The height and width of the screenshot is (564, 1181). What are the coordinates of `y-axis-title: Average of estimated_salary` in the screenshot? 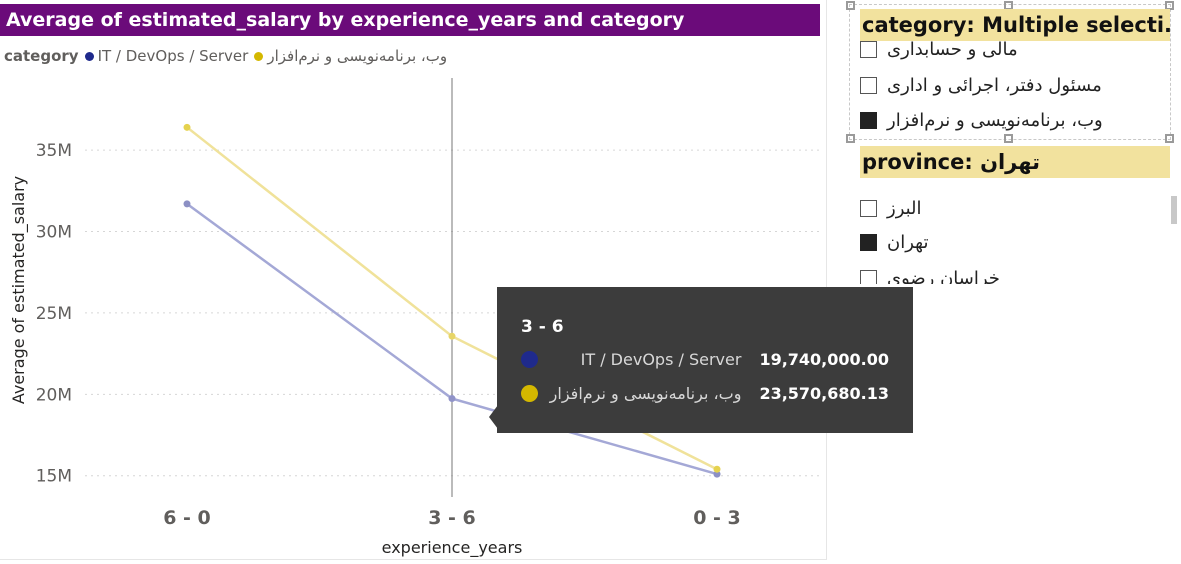 It's located at (19, 290).